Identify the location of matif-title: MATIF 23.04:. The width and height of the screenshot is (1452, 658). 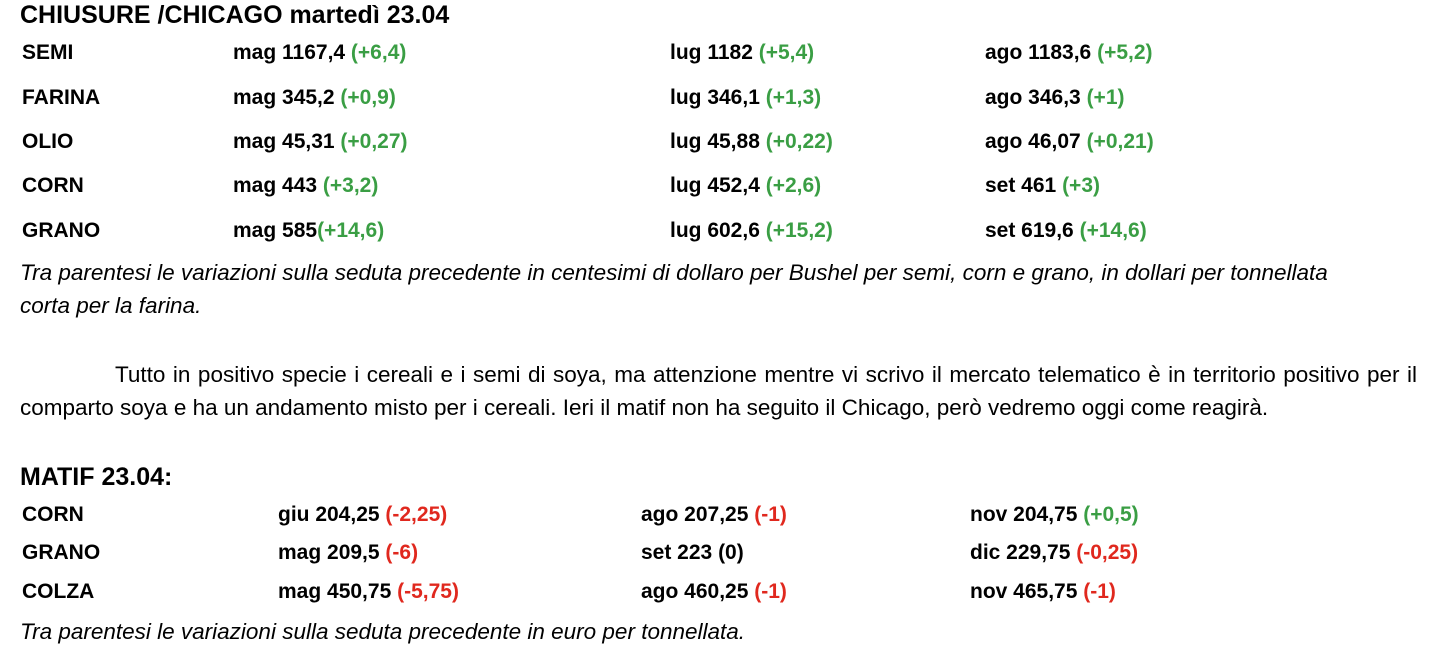
(96, 477).